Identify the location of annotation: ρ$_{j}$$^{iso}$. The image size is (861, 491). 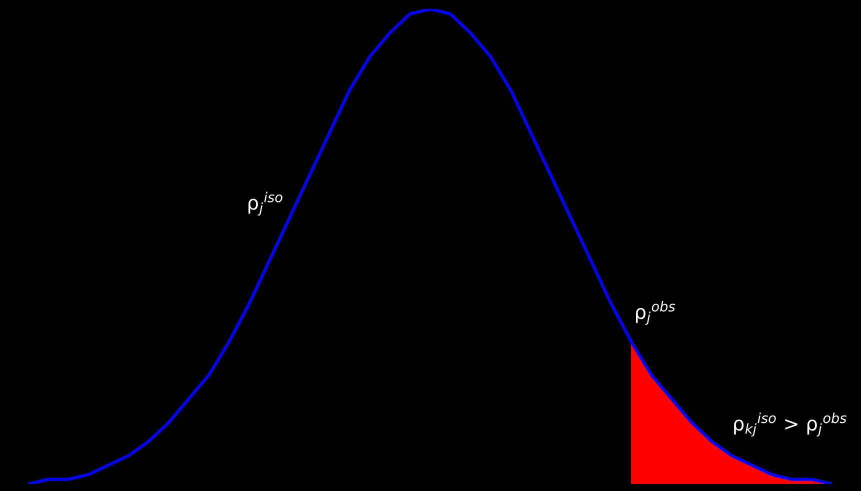
(265, 204).